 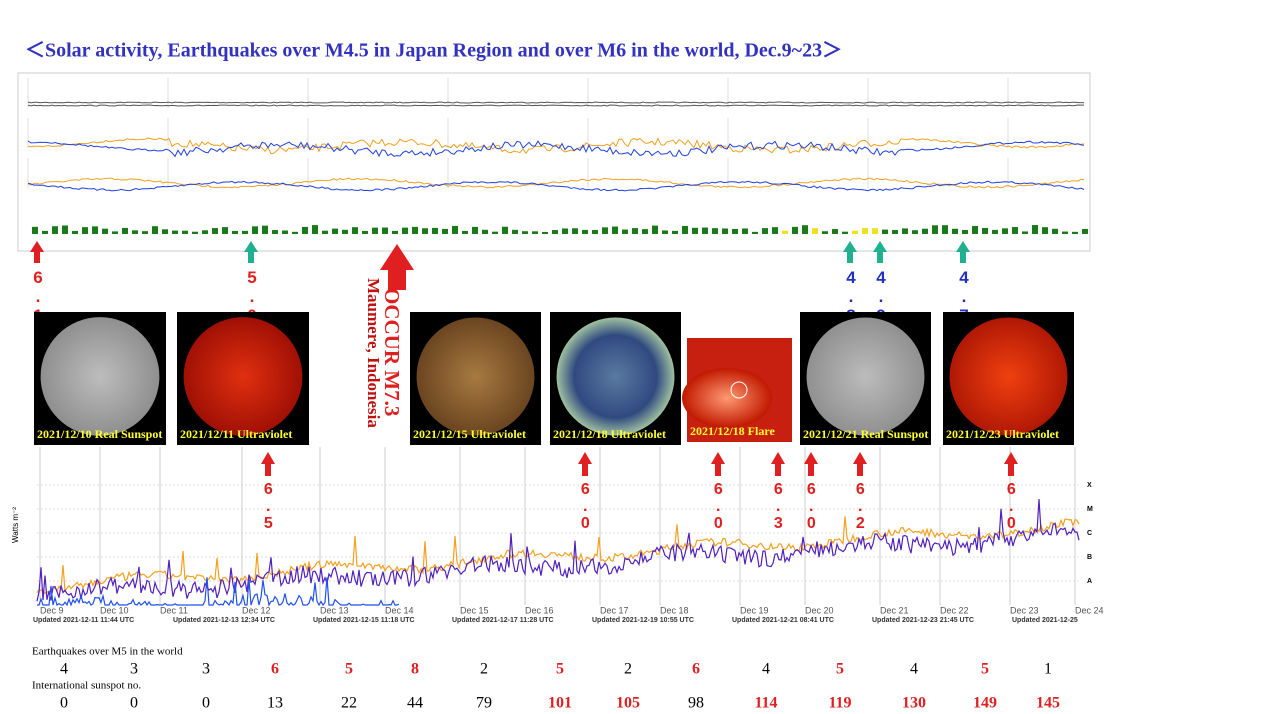 I want to click on image-caption: 2021/12/15 Ultraviolet, so click(x=469, y=434).